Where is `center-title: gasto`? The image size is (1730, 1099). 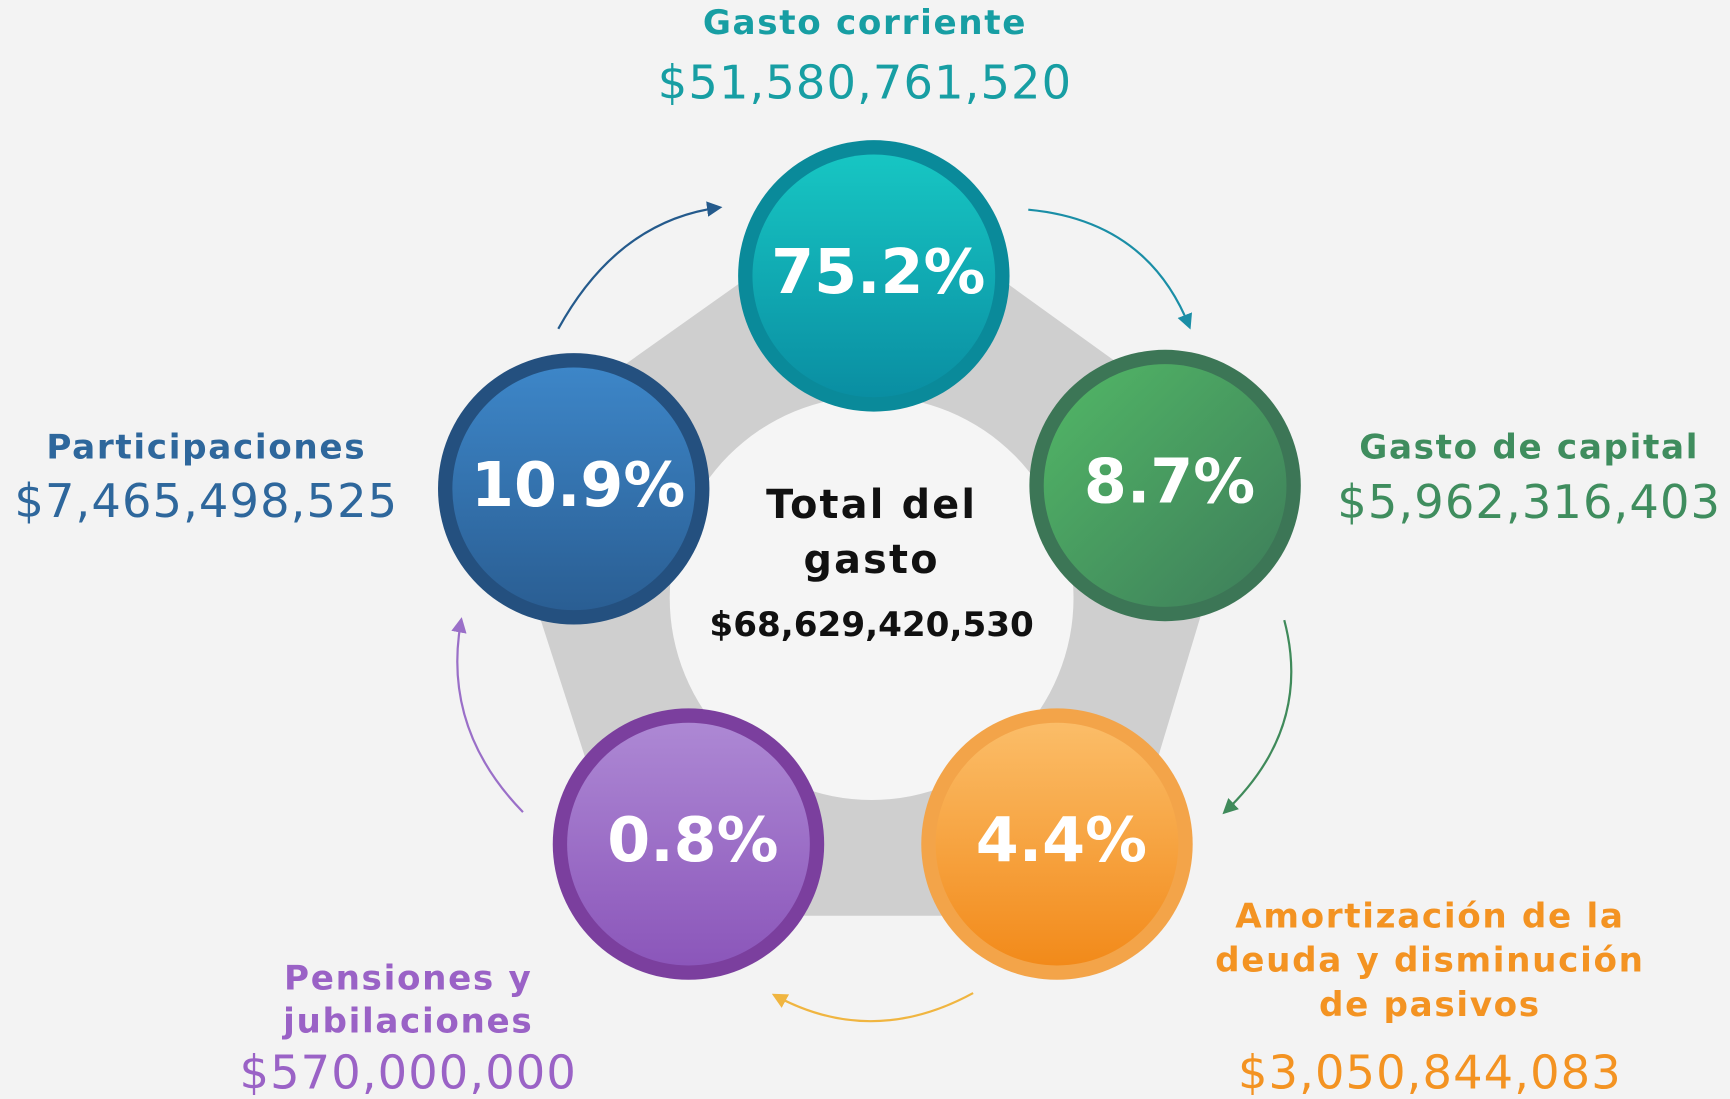 center-title: gasto is located at coordinates (872, 560).